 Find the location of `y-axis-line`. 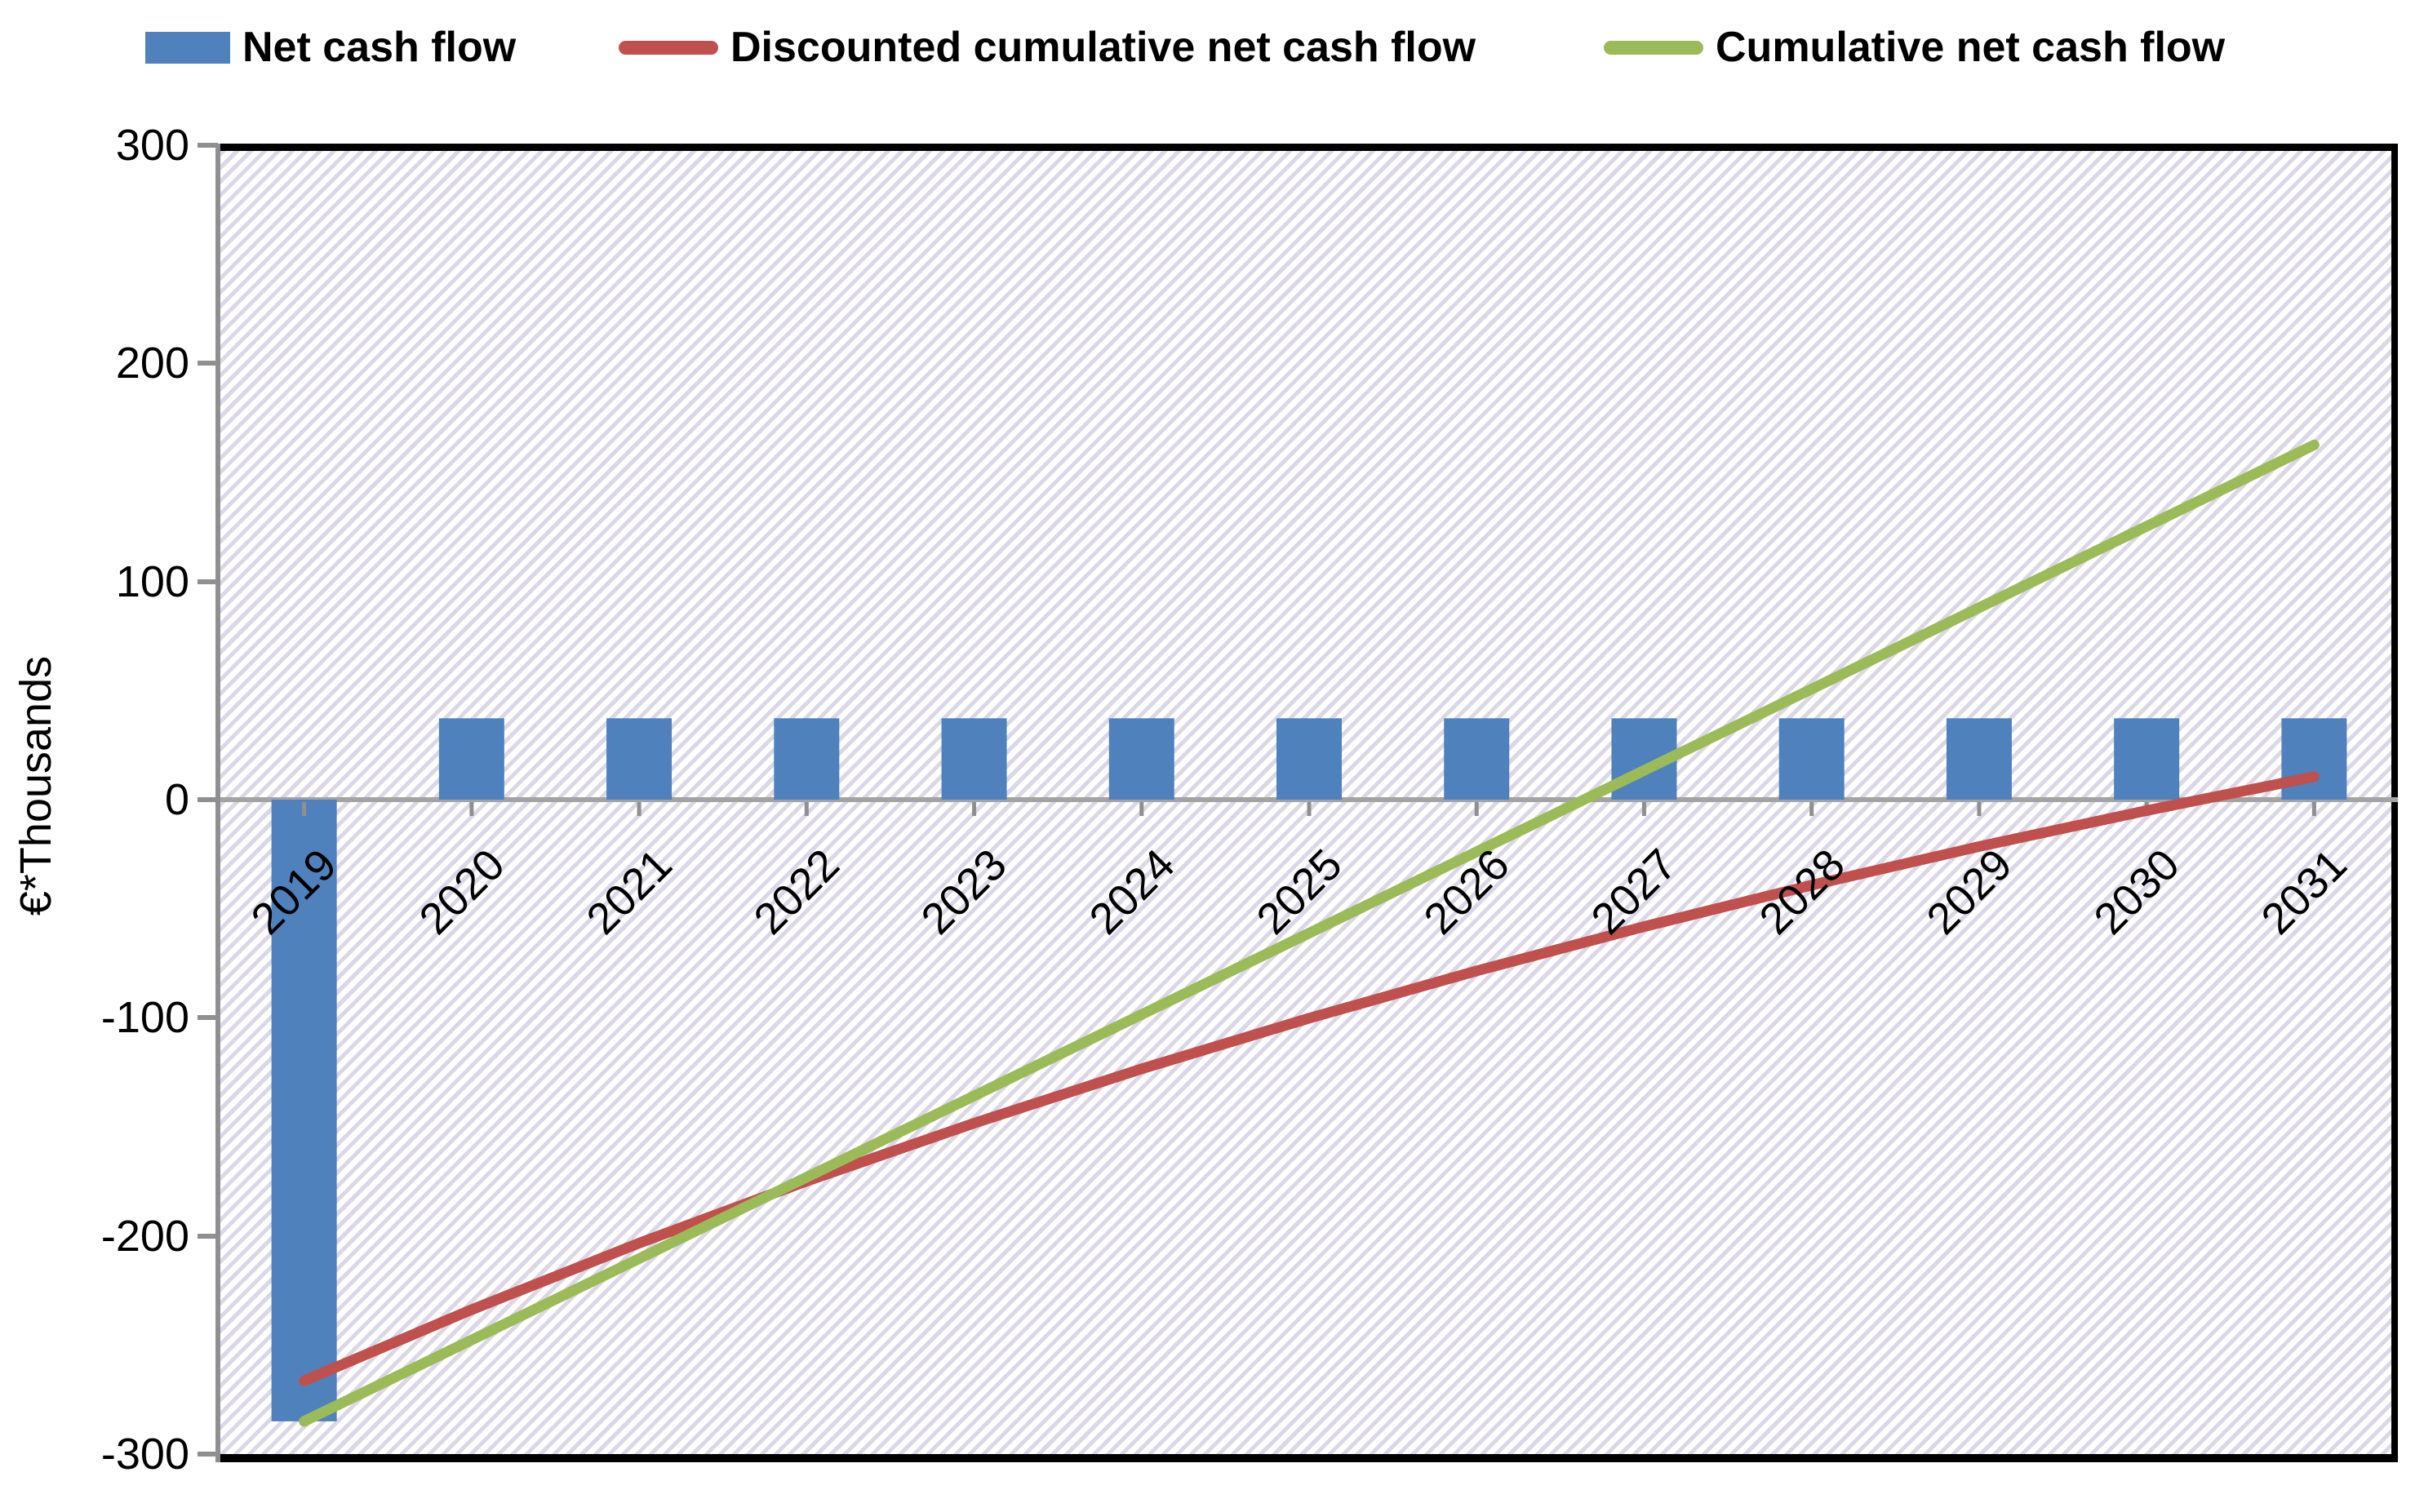

y-axis-line is located at coordinates (218, 803).